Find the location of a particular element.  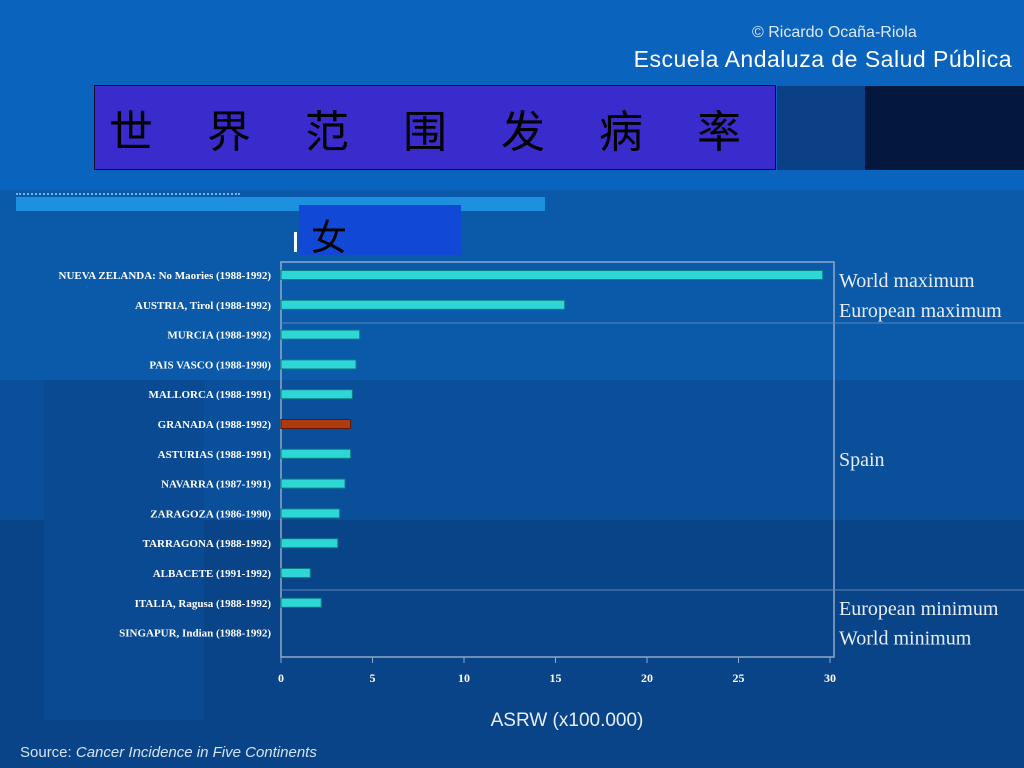

category-label: ASTURIAS (1988-1991) is located at coordinates (215, 455).